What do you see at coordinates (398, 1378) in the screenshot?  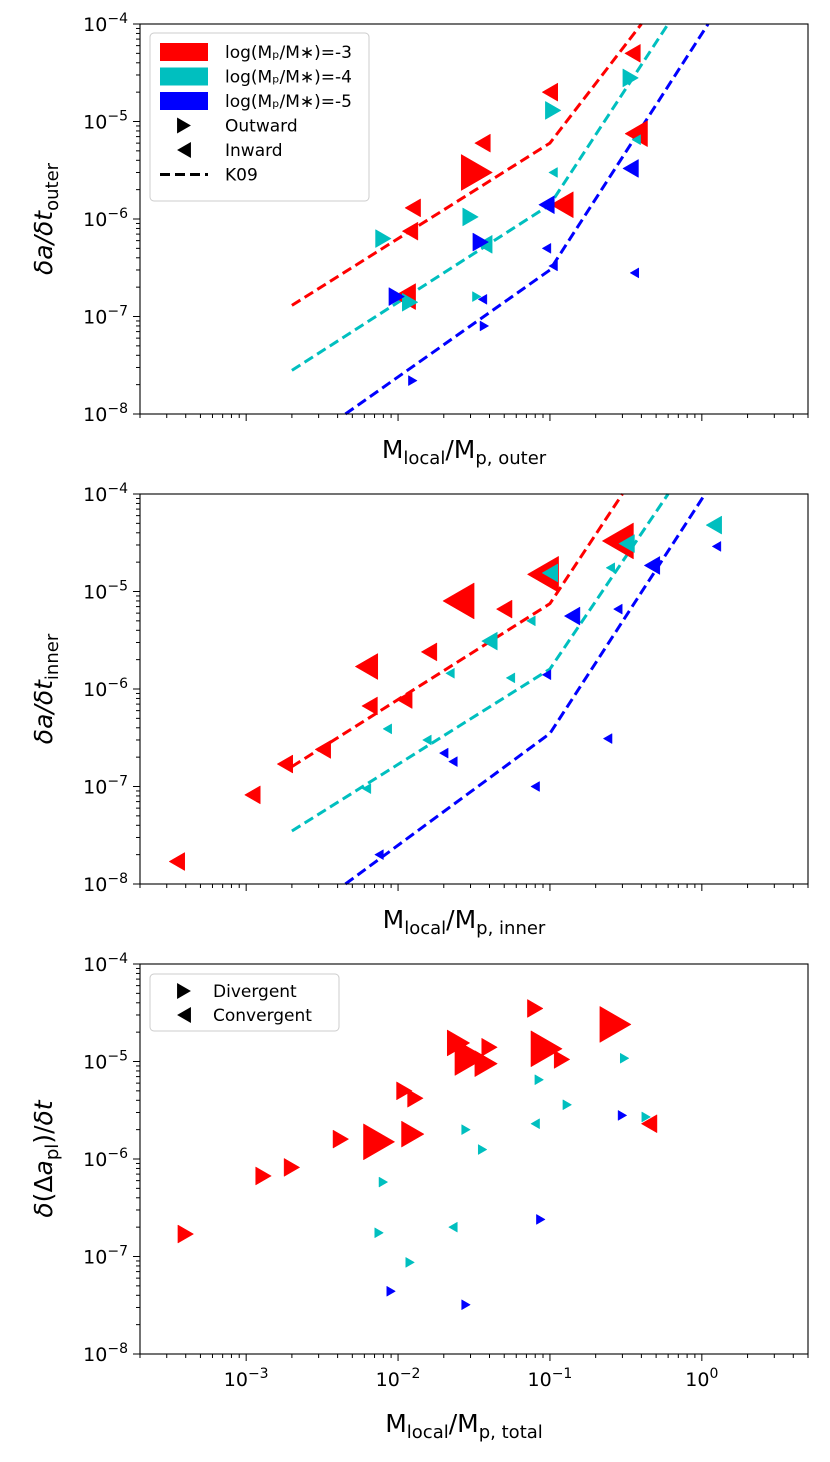 I see `x-tick-label: 10⁻²` at bounding box center [398, 1378].